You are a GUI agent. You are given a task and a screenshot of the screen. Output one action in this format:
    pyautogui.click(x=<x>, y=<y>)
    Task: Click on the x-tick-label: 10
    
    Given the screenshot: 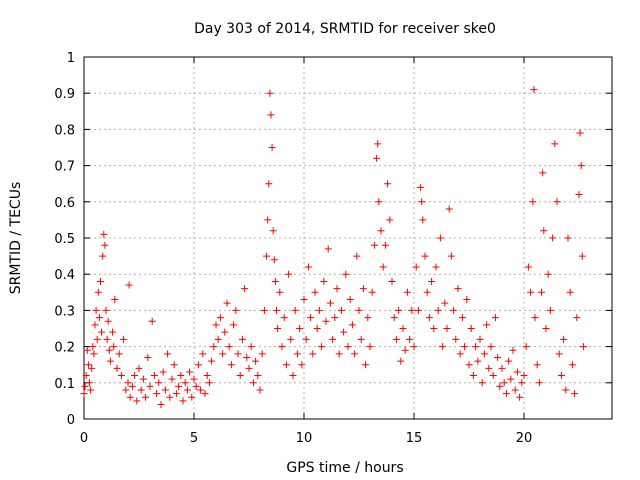 What is the action you would take?
    pyautogui.click(x=304, y=438)
    